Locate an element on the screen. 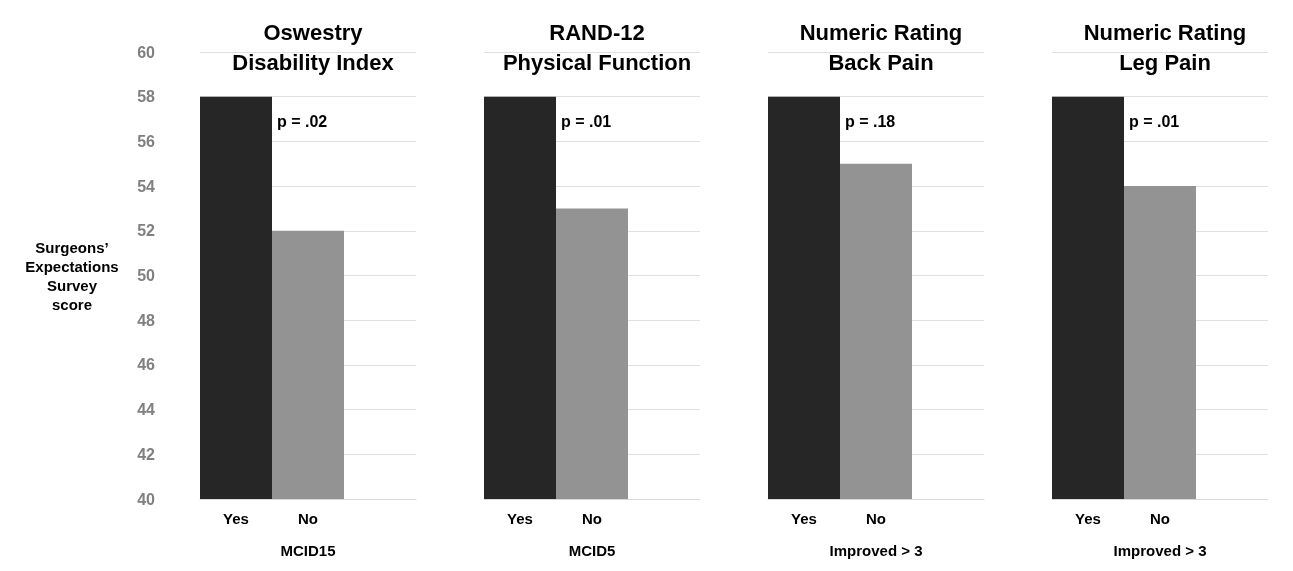 Image resolution: width=1293 pixels, height=571 pixels. y-tick-label: 46 is located at coordinates (146, 365).